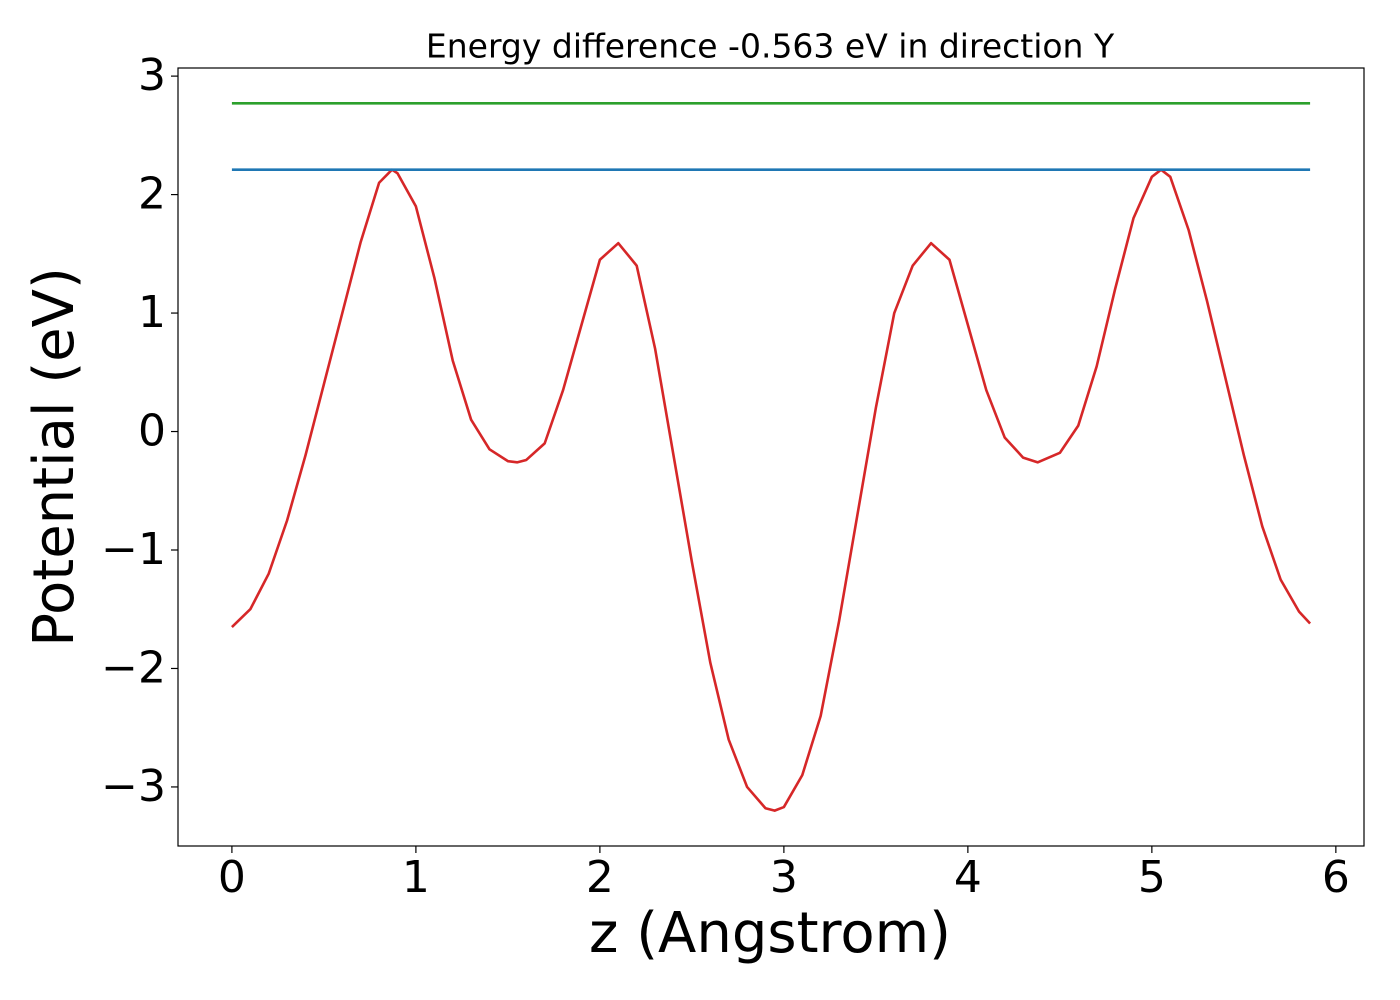 The image size is (1400, 1000). I want to click on y-tick-label: −1, so click(133, 549).